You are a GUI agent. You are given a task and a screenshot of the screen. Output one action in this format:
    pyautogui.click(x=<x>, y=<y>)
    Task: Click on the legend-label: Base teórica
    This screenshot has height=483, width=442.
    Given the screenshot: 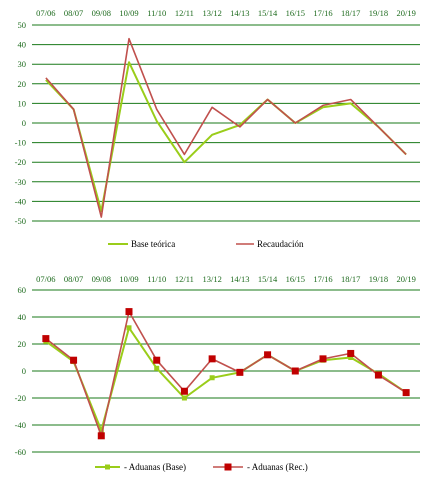 What is the action you would take?
    pyautogui.click(x=153, y=244)
    